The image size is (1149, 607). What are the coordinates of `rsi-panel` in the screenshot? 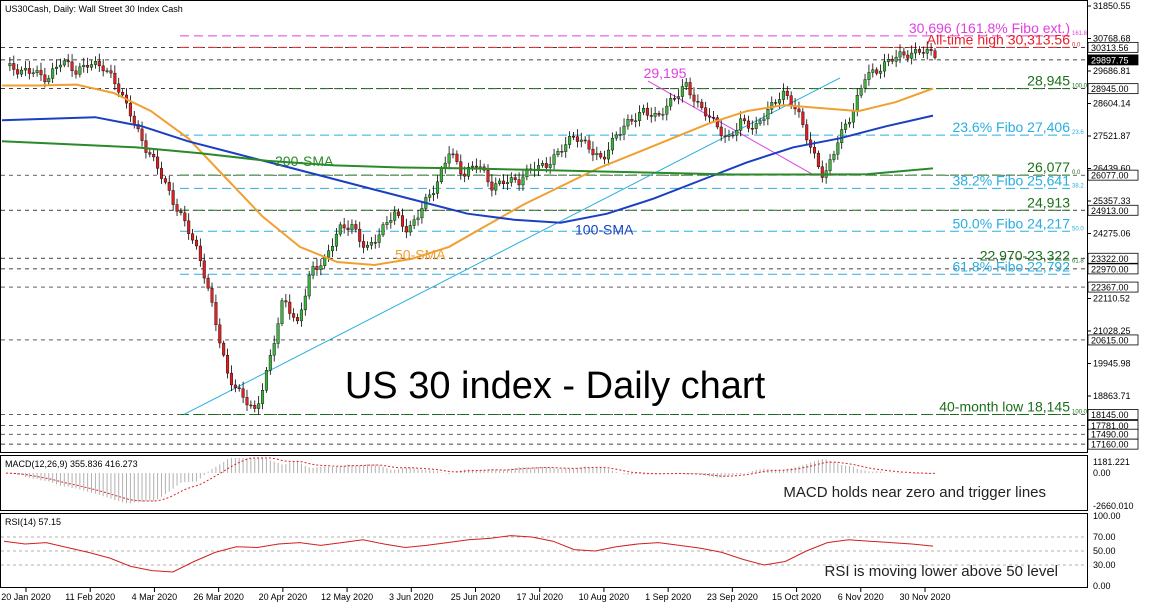 It's located at (544, 550).